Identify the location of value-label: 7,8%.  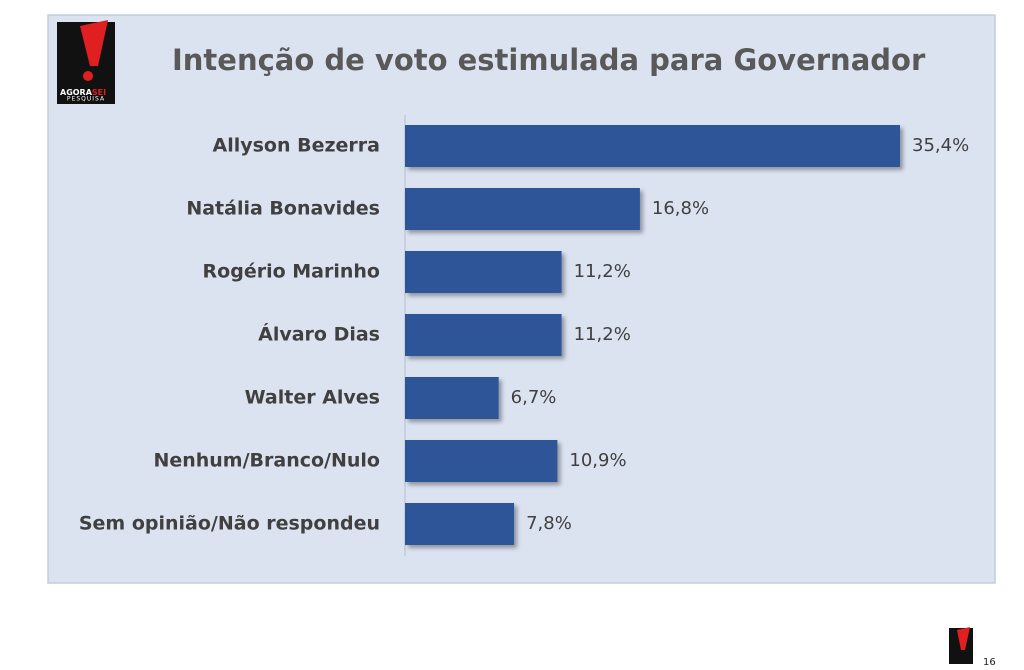
(549, 523).